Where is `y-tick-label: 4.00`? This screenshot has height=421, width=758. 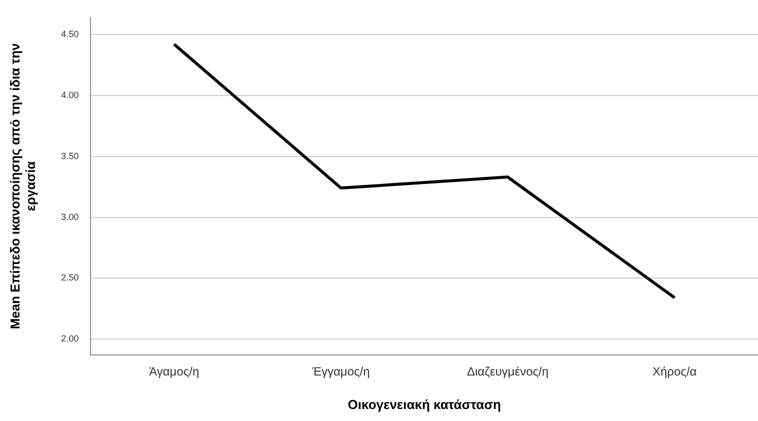
y-tick-label: 4.00 is located at coordinates (70, 95).